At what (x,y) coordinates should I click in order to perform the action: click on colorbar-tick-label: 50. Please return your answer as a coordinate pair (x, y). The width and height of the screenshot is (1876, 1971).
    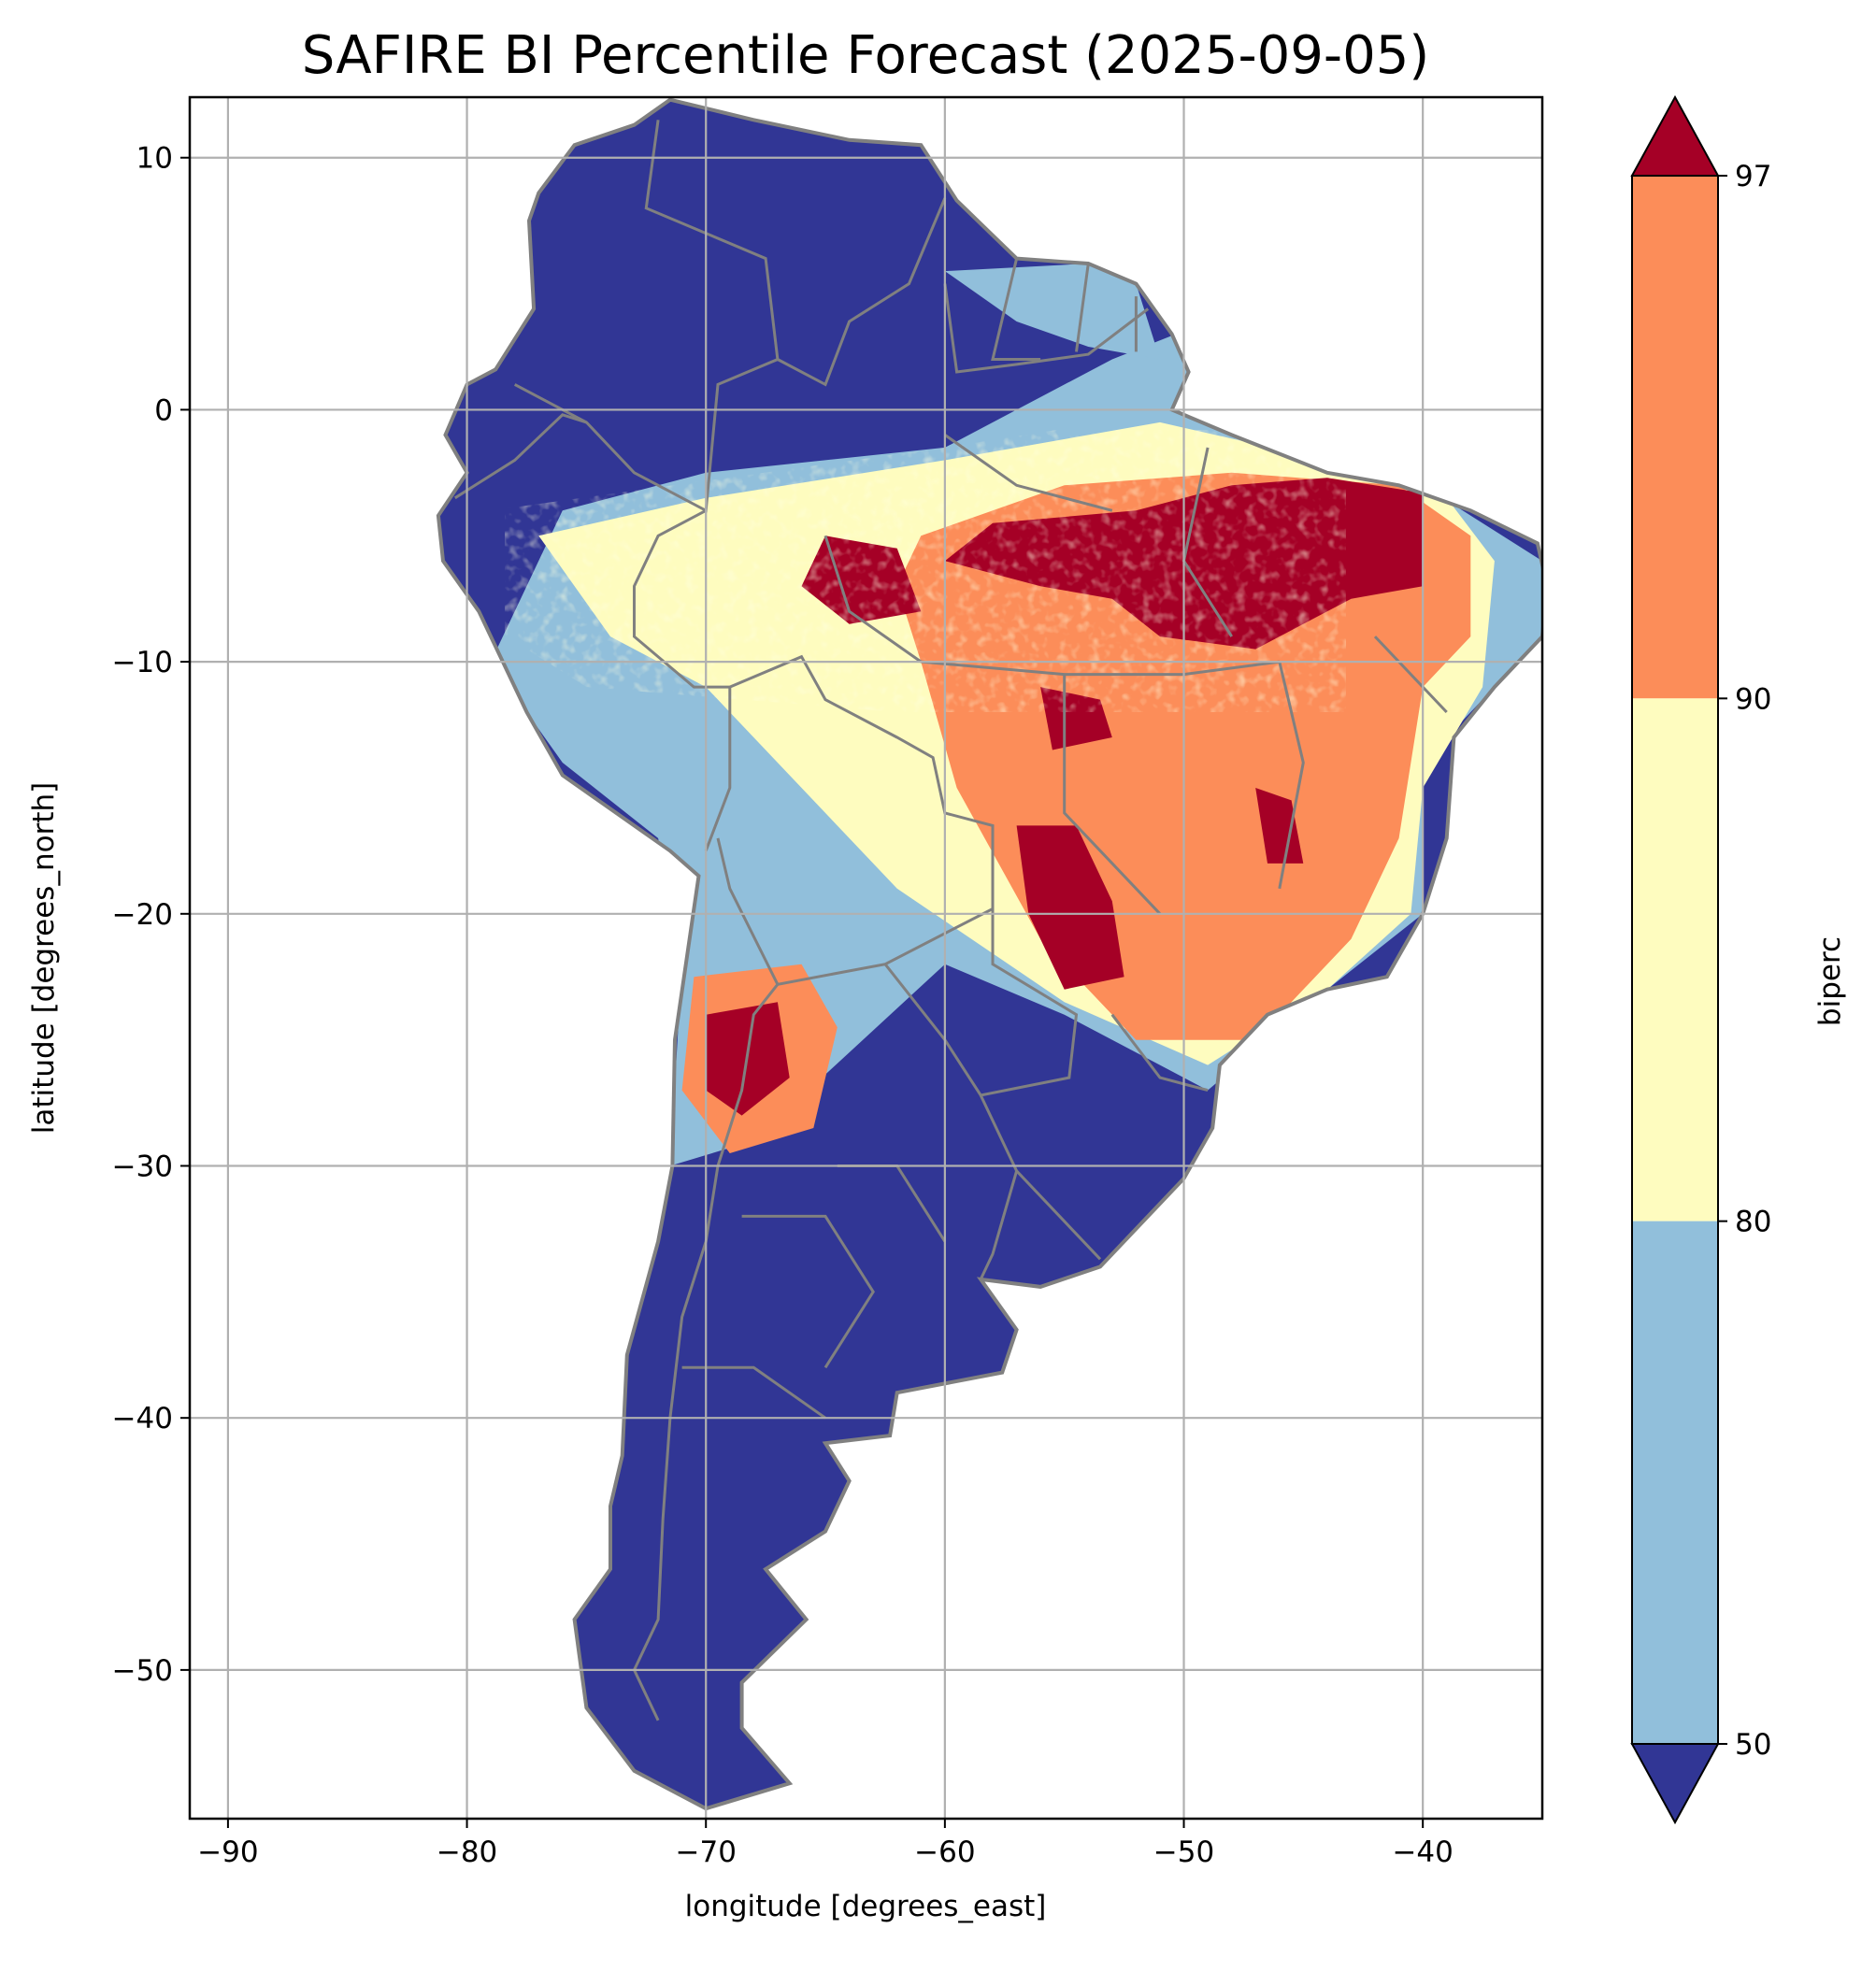
    Looking at the image, I should click on (1753, 1745).